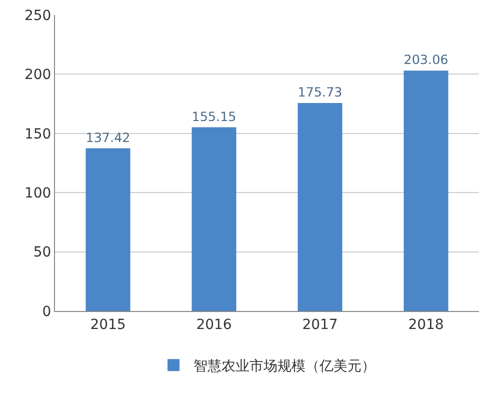 This screenshot has width=499, height=401. I want to click on legend-label: 智慧农业市场规模（亿美元）, so click(285, 366).